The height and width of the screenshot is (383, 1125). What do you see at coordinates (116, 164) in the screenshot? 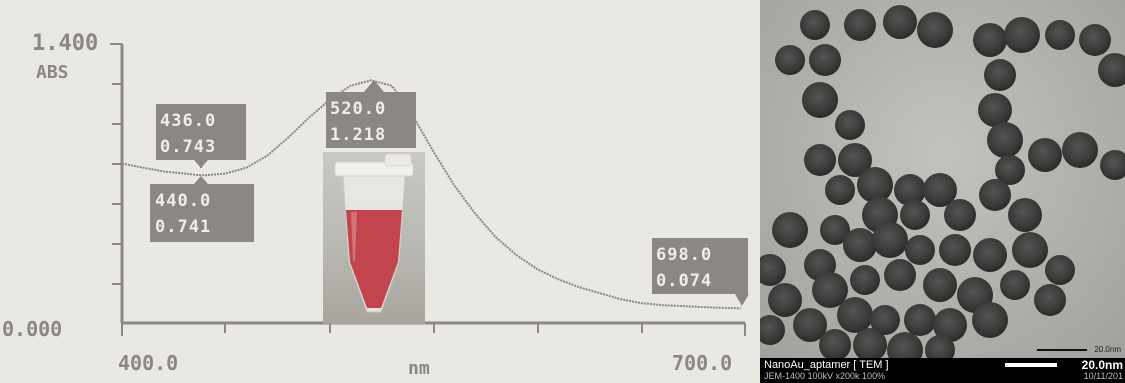
I see `y-minor-ticks` at bounding box center [116, 164].